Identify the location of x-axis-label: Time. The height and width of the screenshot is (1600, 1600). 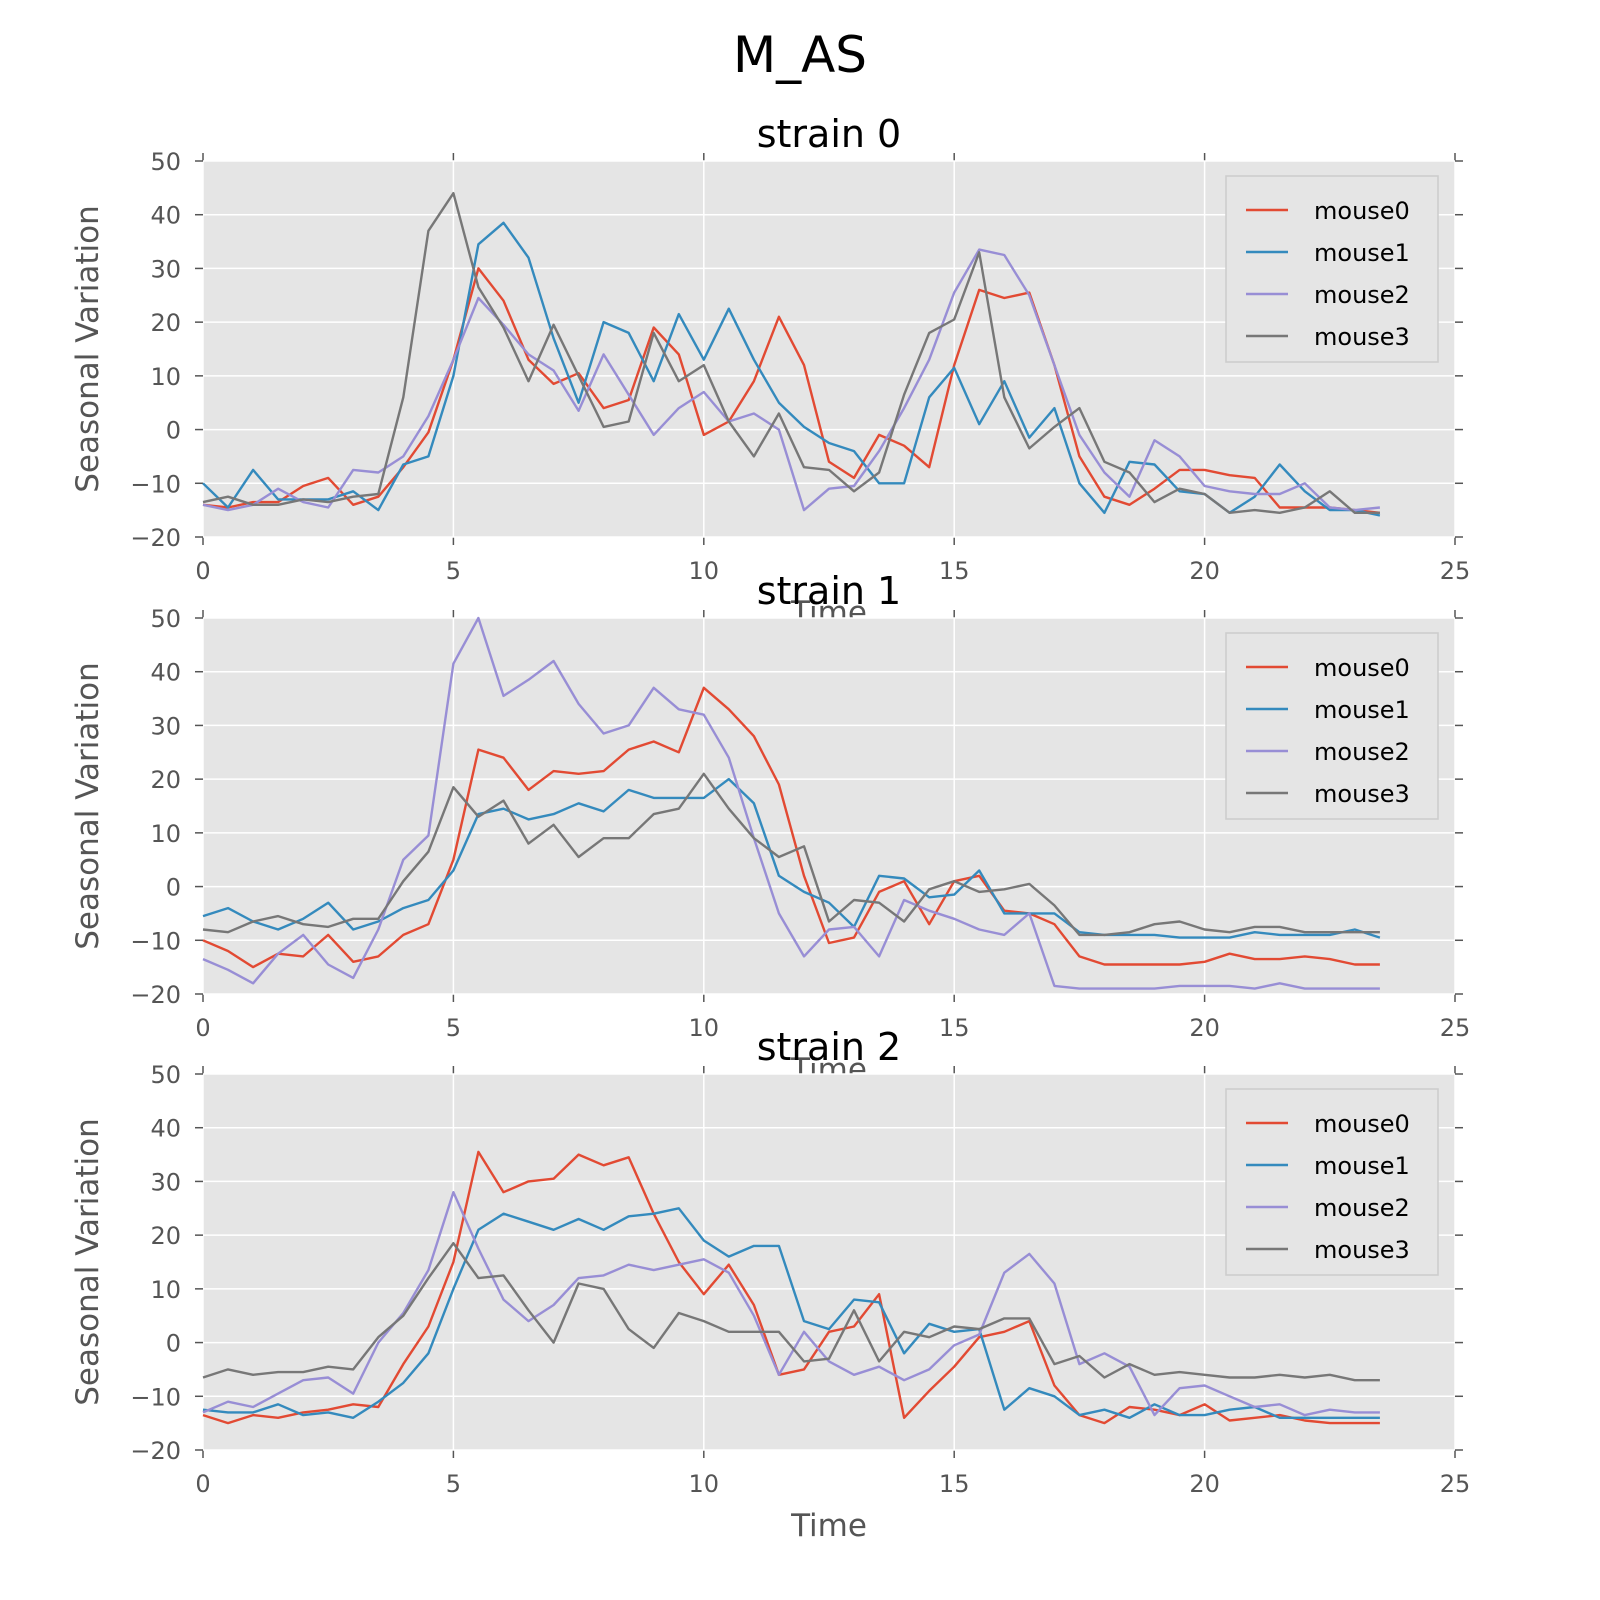
(828, 1526).